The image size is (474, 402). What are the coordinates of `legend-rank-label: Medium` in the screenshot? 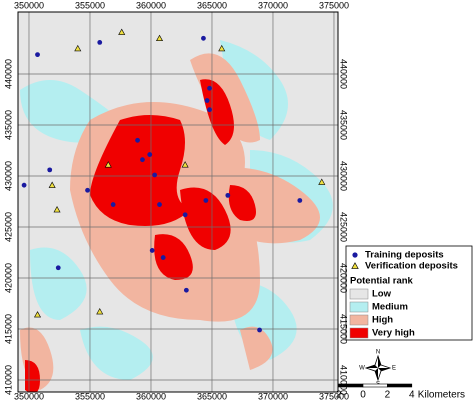 It's located at (390, 307).